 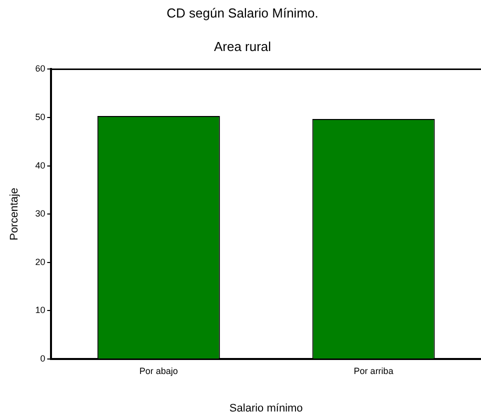 I want to click on y-axis-title: Porcentaje, so click(x=14, y=214).